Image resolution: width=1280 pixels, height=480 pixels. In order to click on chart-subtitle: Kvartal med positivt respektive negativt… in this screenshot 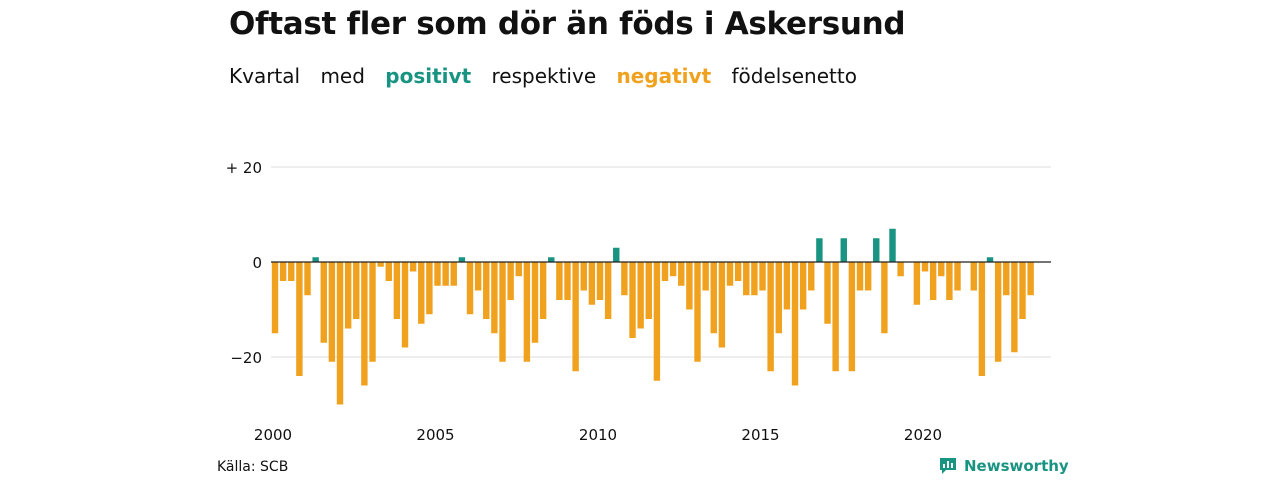, I will do `click(550, 76)`.